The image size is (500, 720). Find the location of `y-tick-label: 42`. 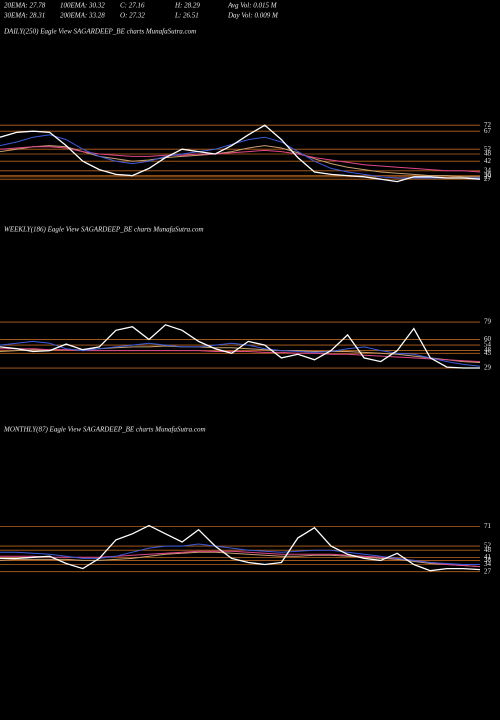

y-tick-label: 42 is located at coordinates (488, 161).